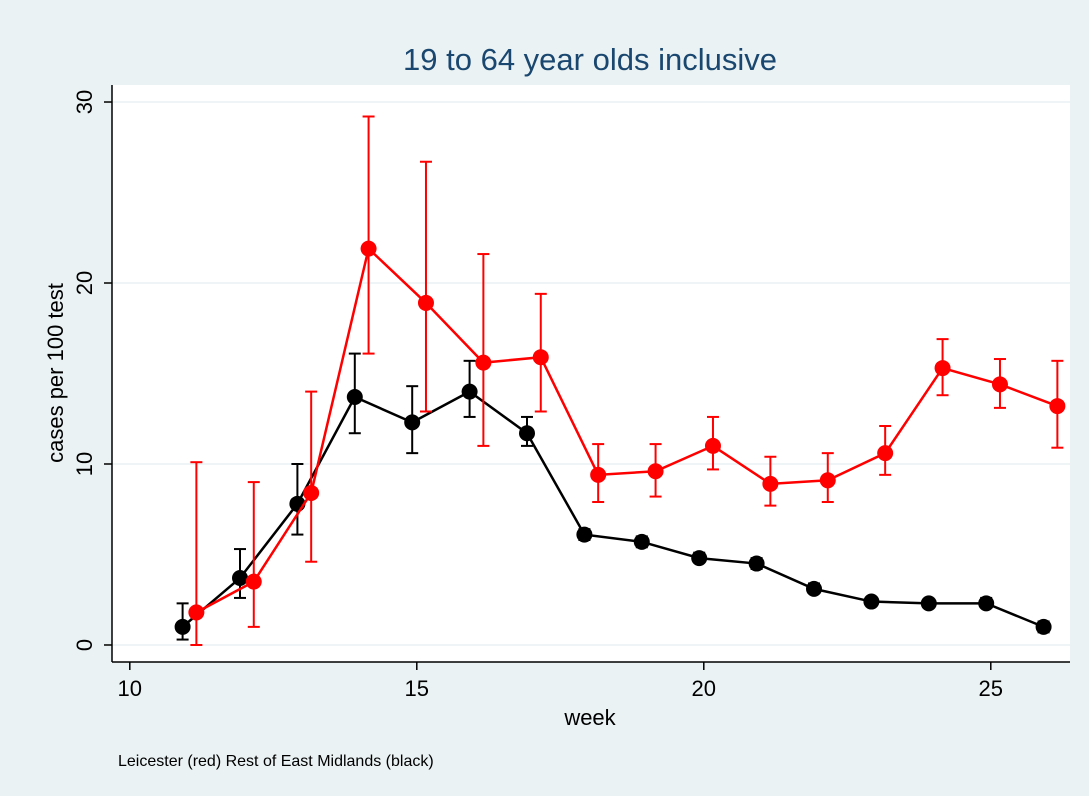  What do you see at coordinates (589, 717) in the screenshot?
I see `x-axis-label: week` at bounding box center [589, 717].